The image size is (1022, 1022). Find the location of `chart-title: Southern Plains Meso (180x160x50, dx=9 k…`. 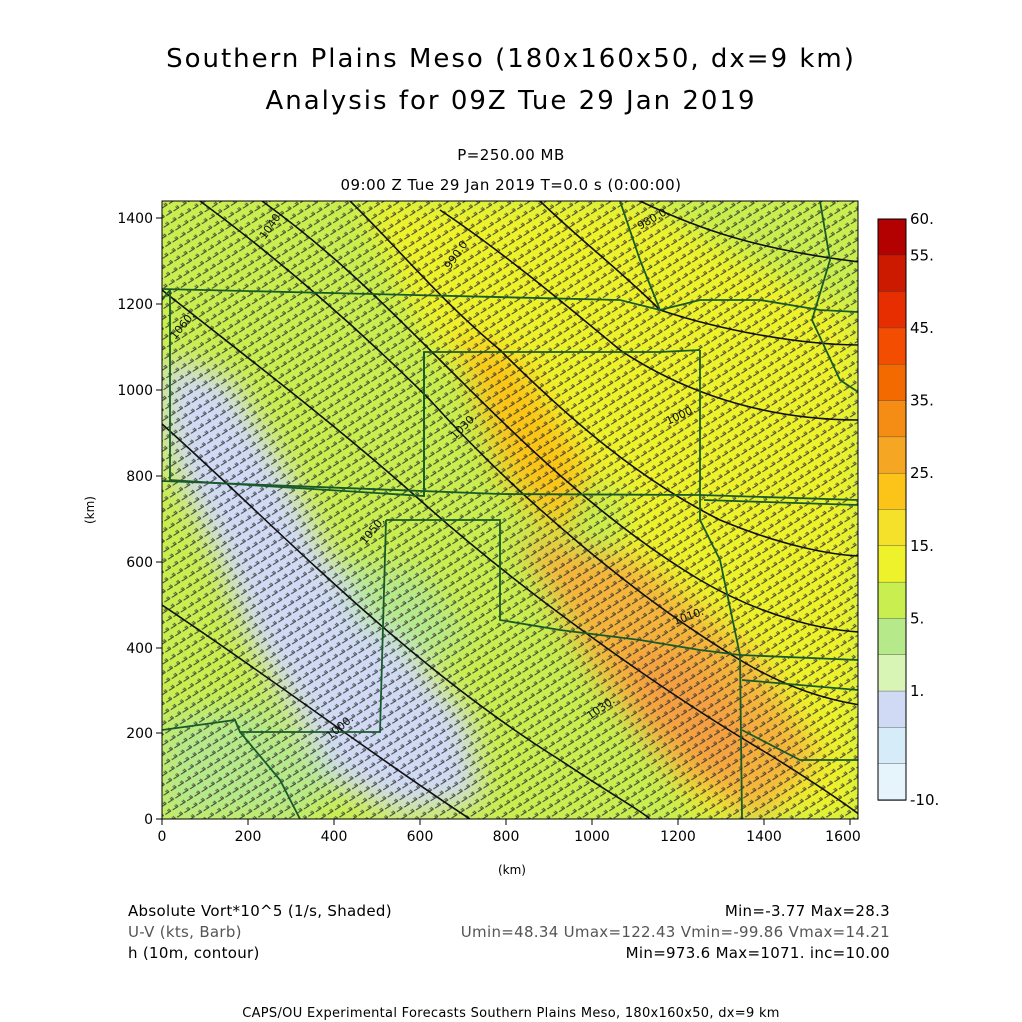

chart-title: Southern Plains Meso (180x160x50, dx=9 k… is located at coordinates (511, 59).